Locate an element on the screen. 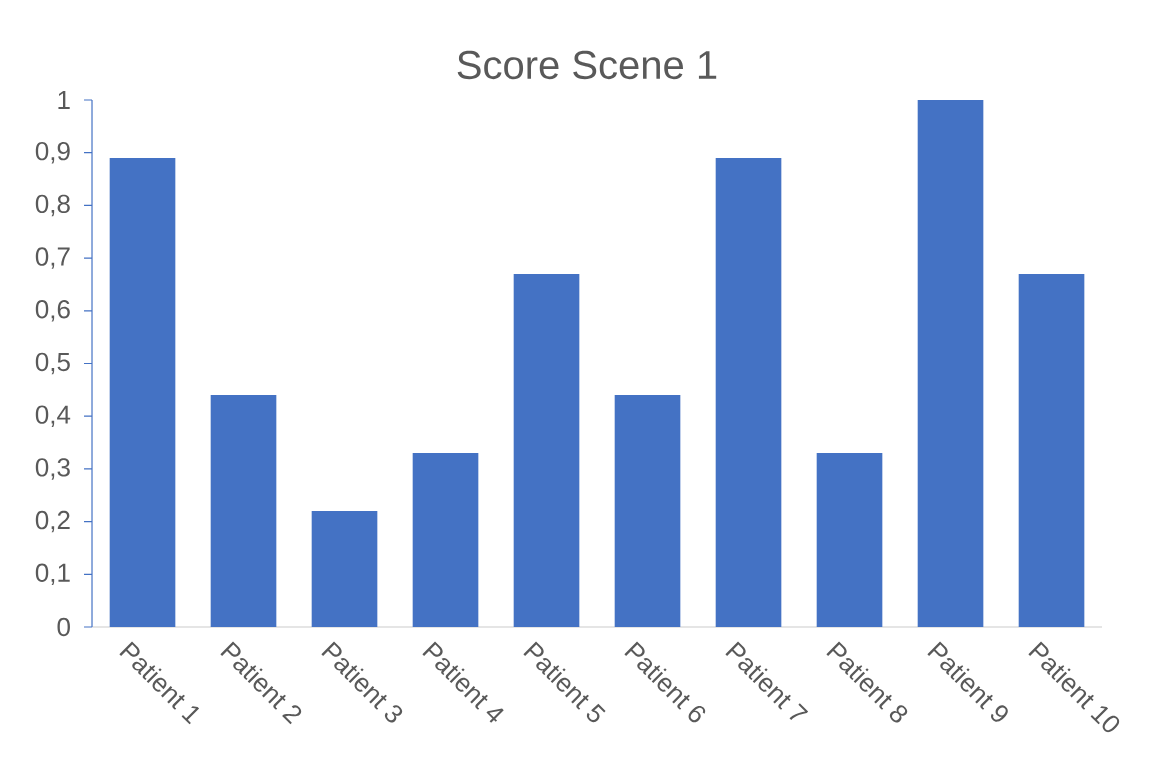 The image size is (1161, 781). y-tick-label: 0,8 is located at coordinates (52, 205).